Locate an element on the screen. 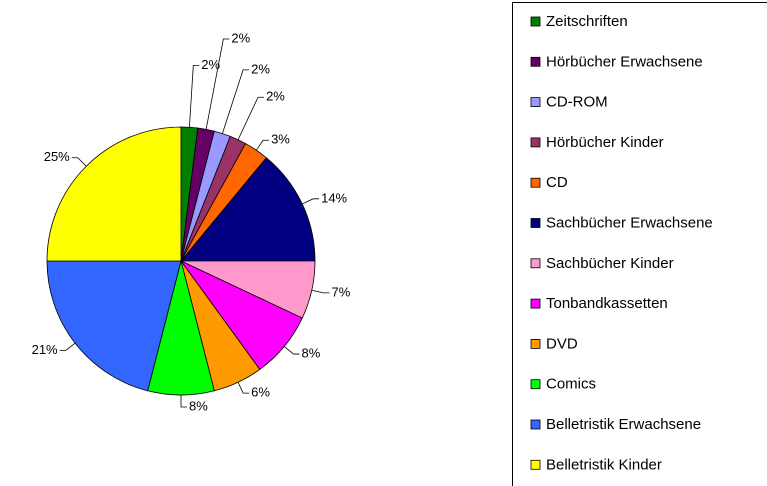 Image resolution: width=767 pixels, height=486 pixels. legend-label: DVD is located at coordinates (562, 343).